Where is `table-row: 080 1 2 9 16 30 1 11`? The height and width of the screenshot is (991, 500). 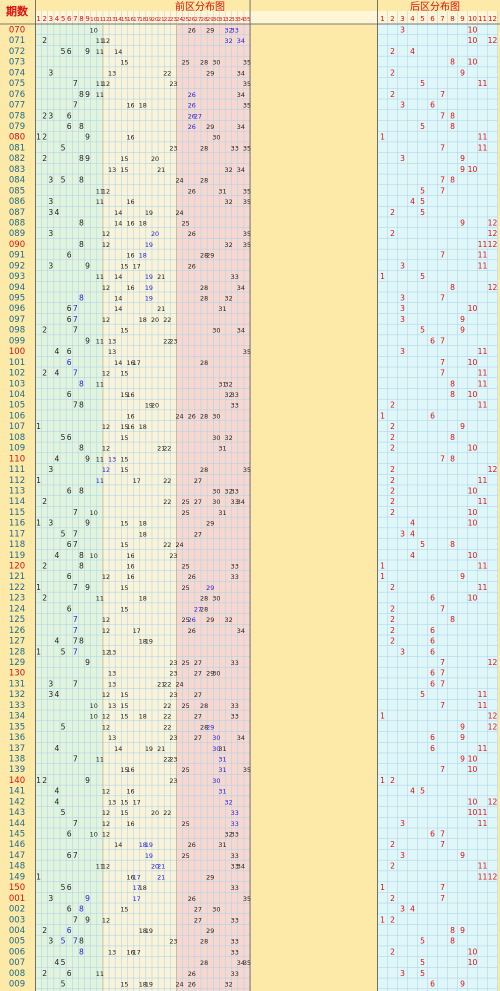 table-row: 080 1 2 9 16 30 1 11 is located at coordinates (248, 138).